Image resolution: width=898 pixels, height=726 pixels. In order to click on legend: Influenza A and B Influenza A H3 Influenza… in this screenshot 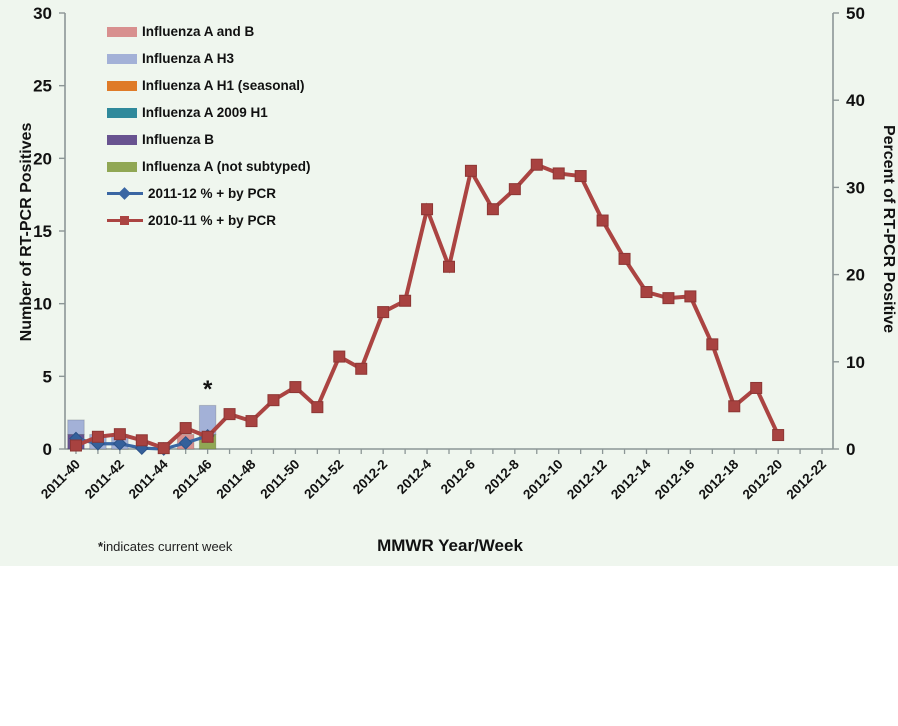, I will do `click(209, 126)`.